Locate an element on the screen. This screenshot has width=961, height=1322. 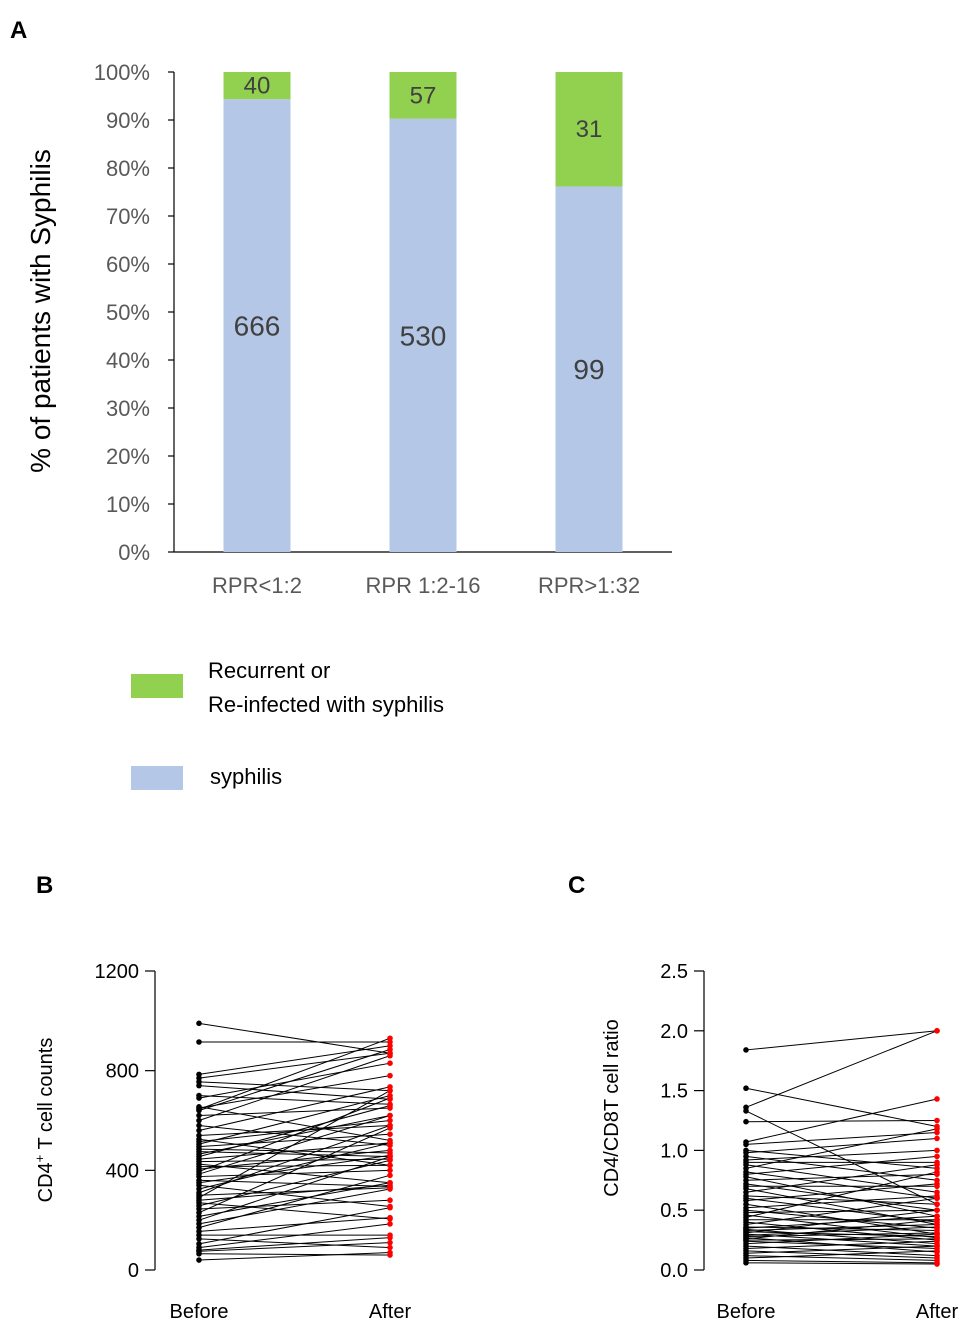
data-label-syphilis: 99 is located at coordinates (588, 369).